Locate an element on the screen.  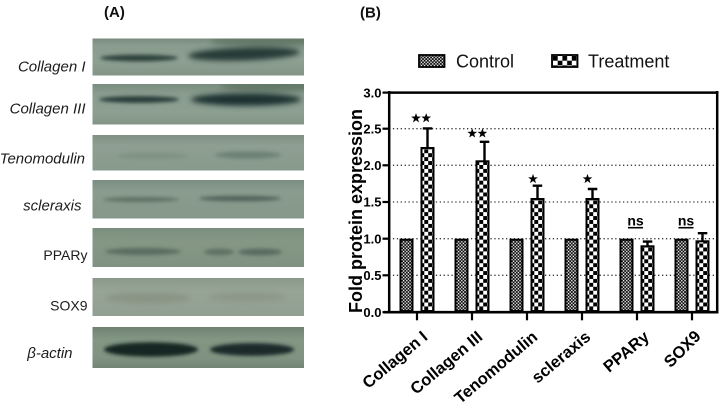
svg-text: Tenomodulin is located at coordinates (42, 158).